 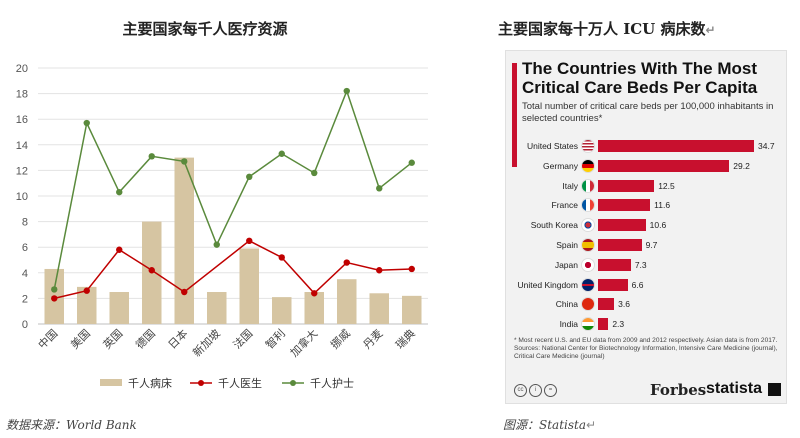 I want to click on x-tick-label: 美国, so click(x=80, y=339).